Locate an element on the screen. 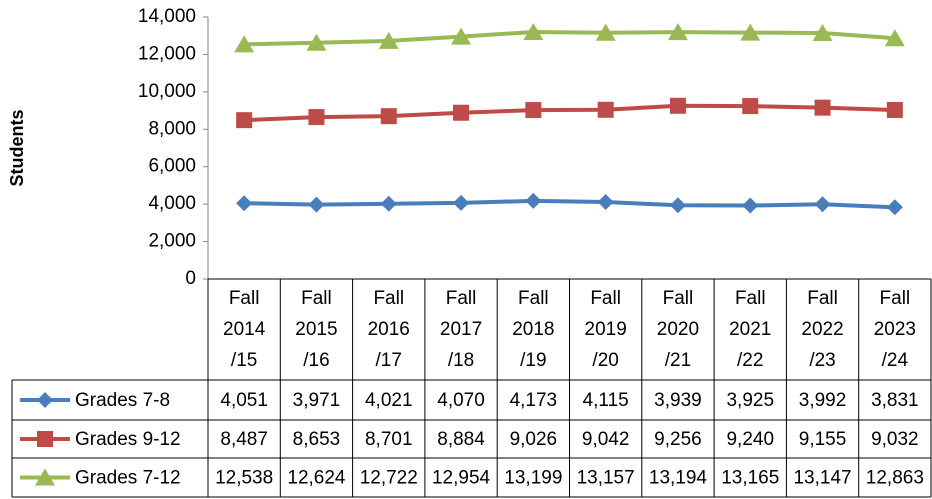 The width and height of the screenshot is (932, 499). table-value: 9,042 is located at coordinates (606, 439).